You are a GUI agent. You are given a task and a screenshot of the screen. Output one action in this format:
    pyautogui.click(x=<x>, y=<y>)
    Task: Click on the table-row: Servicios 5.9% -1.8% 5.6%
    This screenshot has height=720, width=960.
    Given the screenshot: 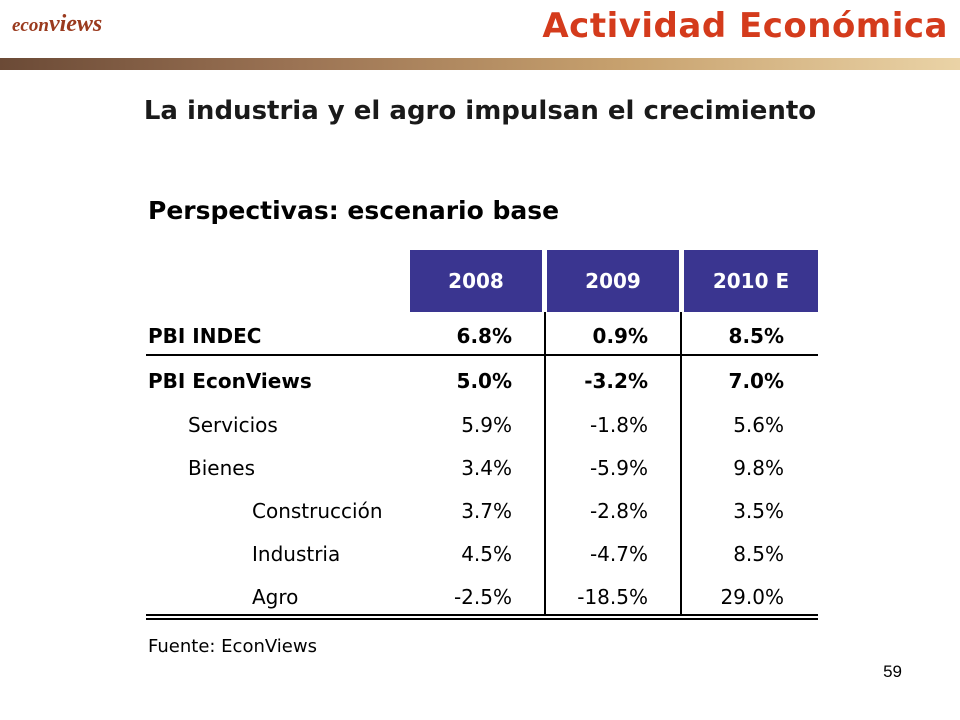 What is the action you would take?
    pyautogui.click(x=482, y=425)
    